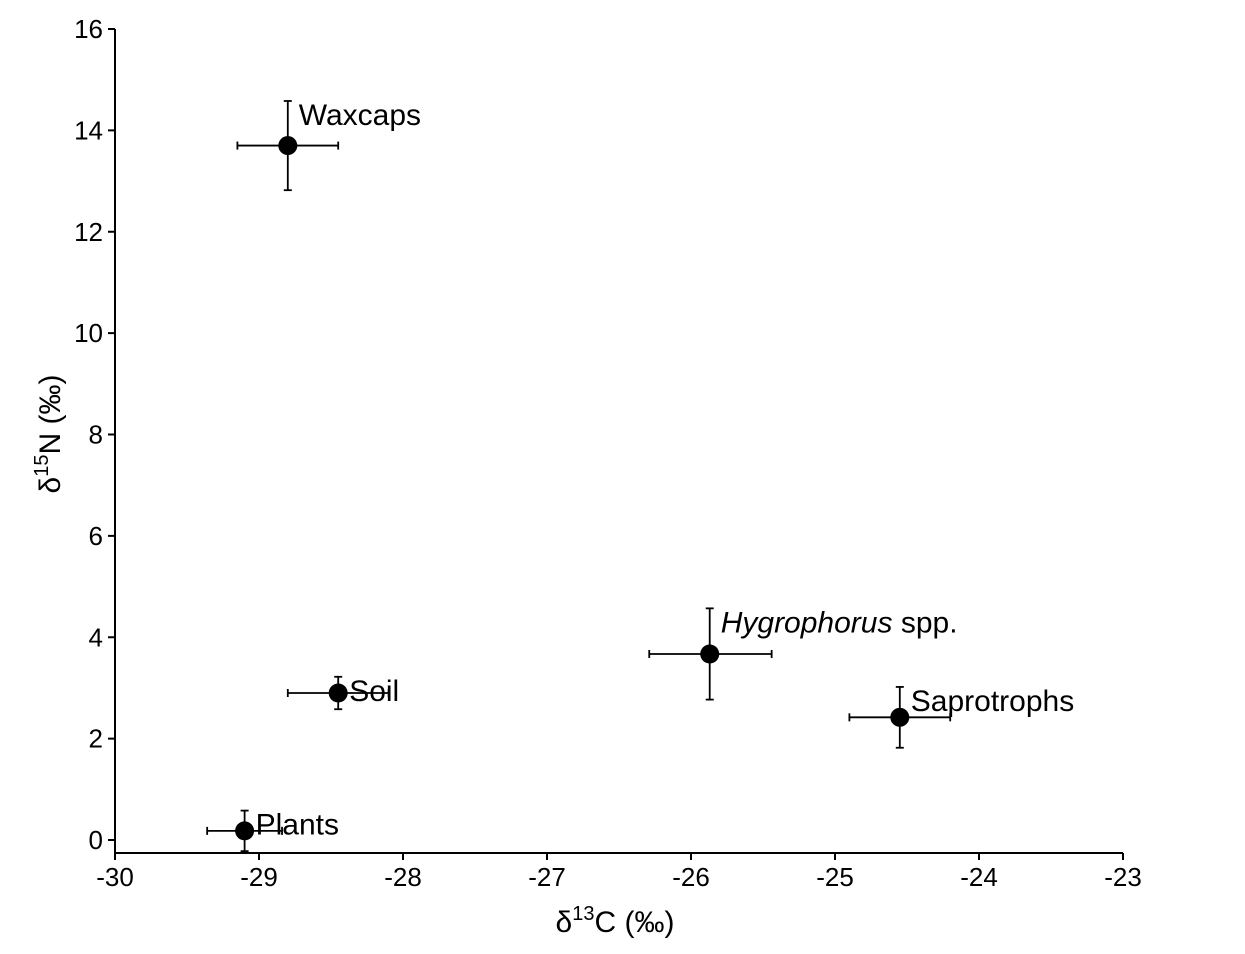 The width and height of the screenshot is (1245, 954). I want to click on y-tick-label: 0, so click(96, 840).